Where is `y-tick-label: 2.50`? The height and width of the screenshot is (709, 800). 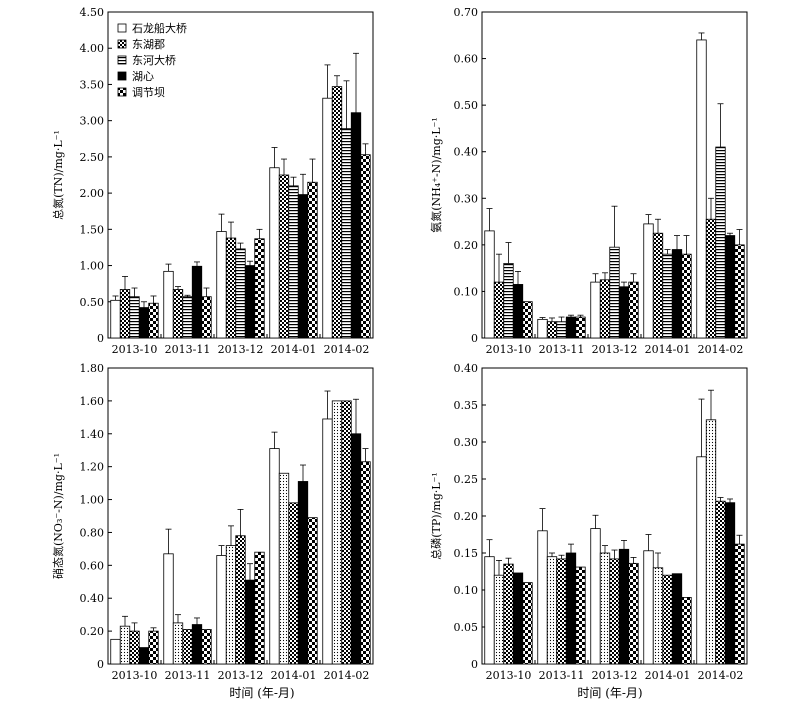 y-tick-label: 2.50 is located at coordinates (92, 157).